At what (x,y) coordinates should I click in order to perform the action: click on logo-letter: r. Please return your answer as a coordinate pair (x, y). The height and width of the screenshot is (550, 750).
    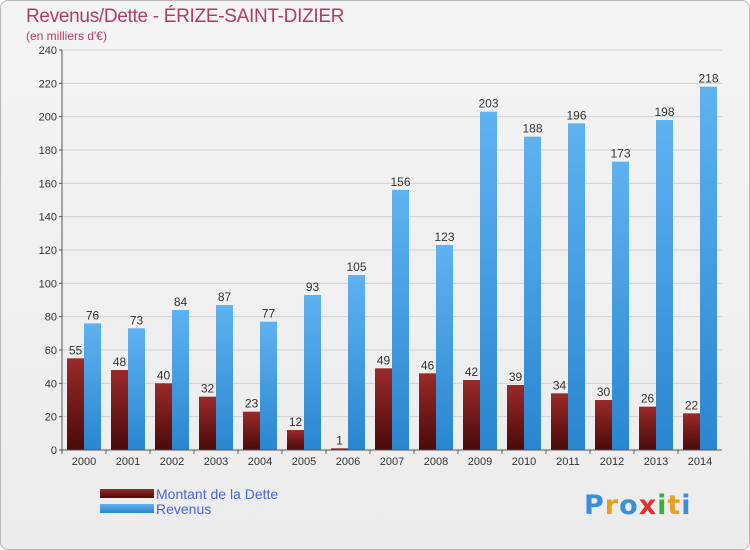
    Looking at the image, I should click on (612, 505).